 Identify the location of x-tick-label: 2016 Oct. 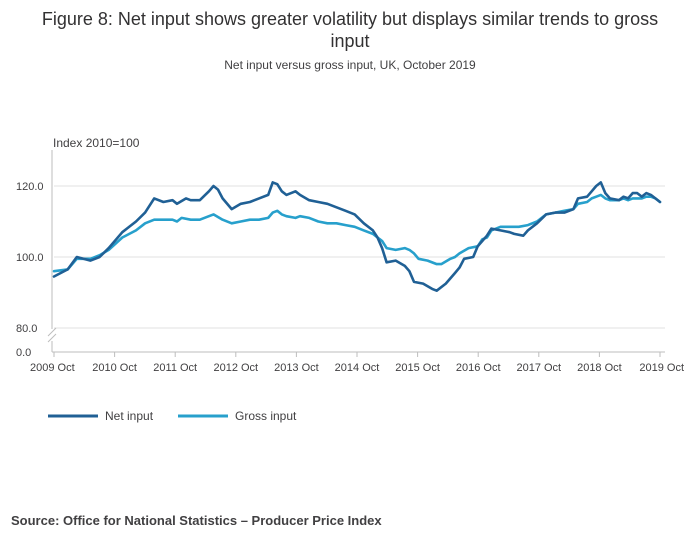
(478, 368).